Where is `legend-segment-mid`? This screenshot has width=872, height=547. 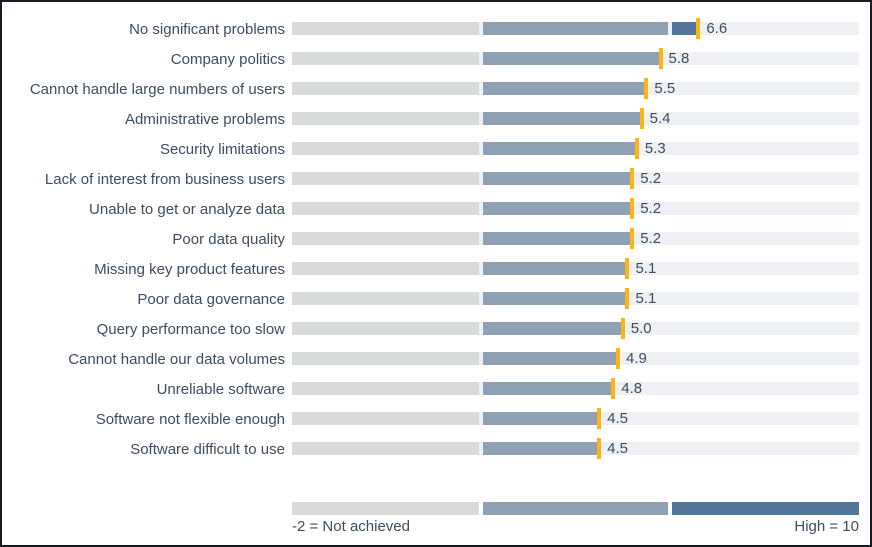 legend-segment-mid is located at coordinates (575, 508).